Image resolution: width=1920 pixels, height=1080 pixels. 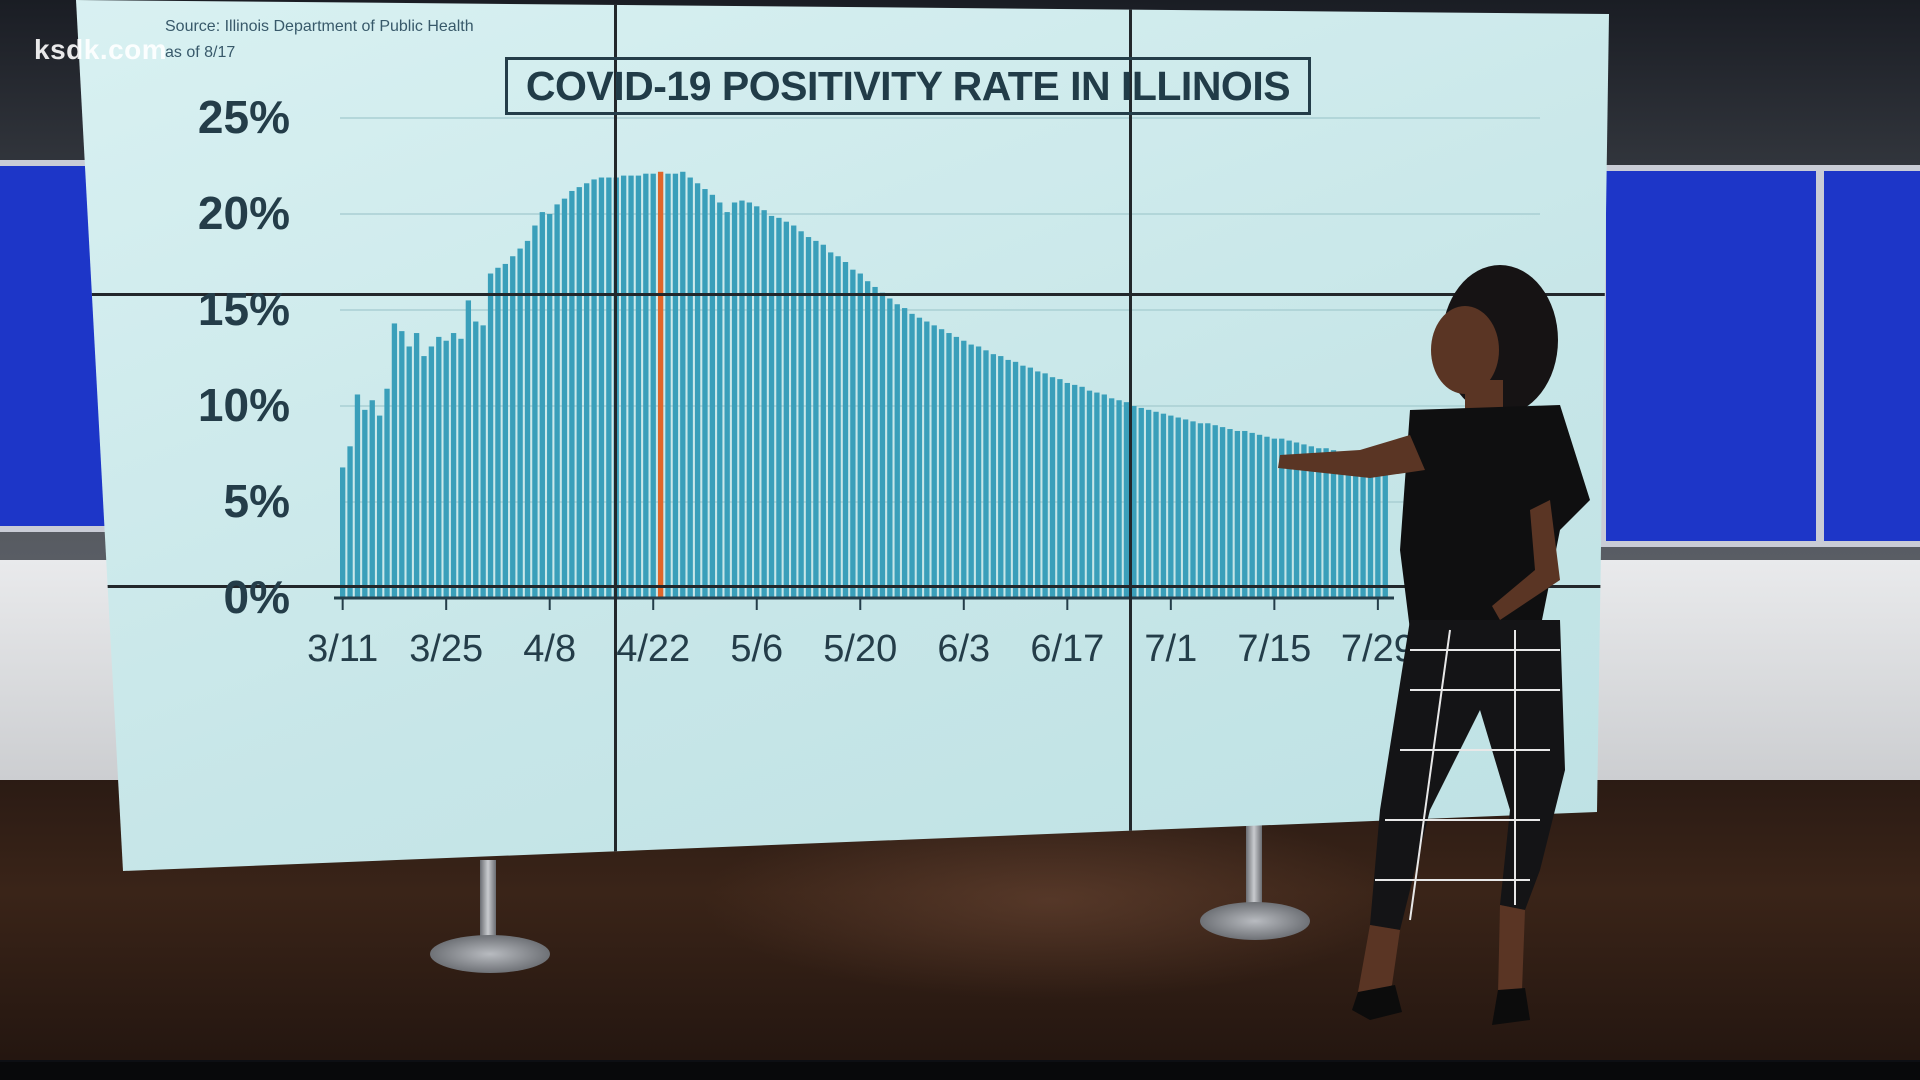 I want to click on broadcast-bottom-bar, so click(x=960, y=1071).